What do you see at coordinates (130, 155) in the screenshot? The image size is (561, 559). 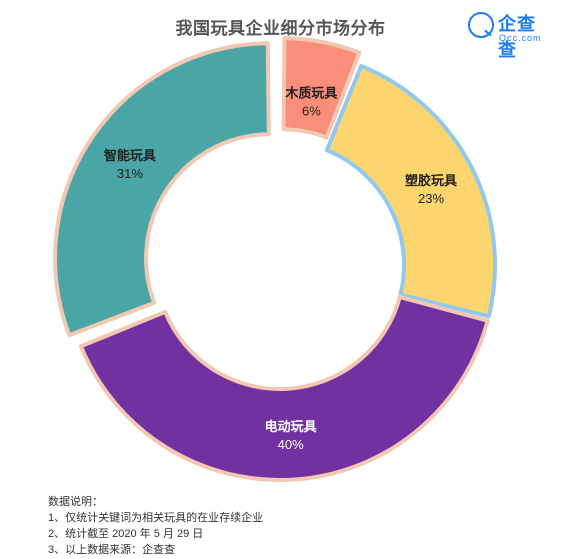 I see `slice-label-3: 智能玩具` at bounding box center [130, 155].